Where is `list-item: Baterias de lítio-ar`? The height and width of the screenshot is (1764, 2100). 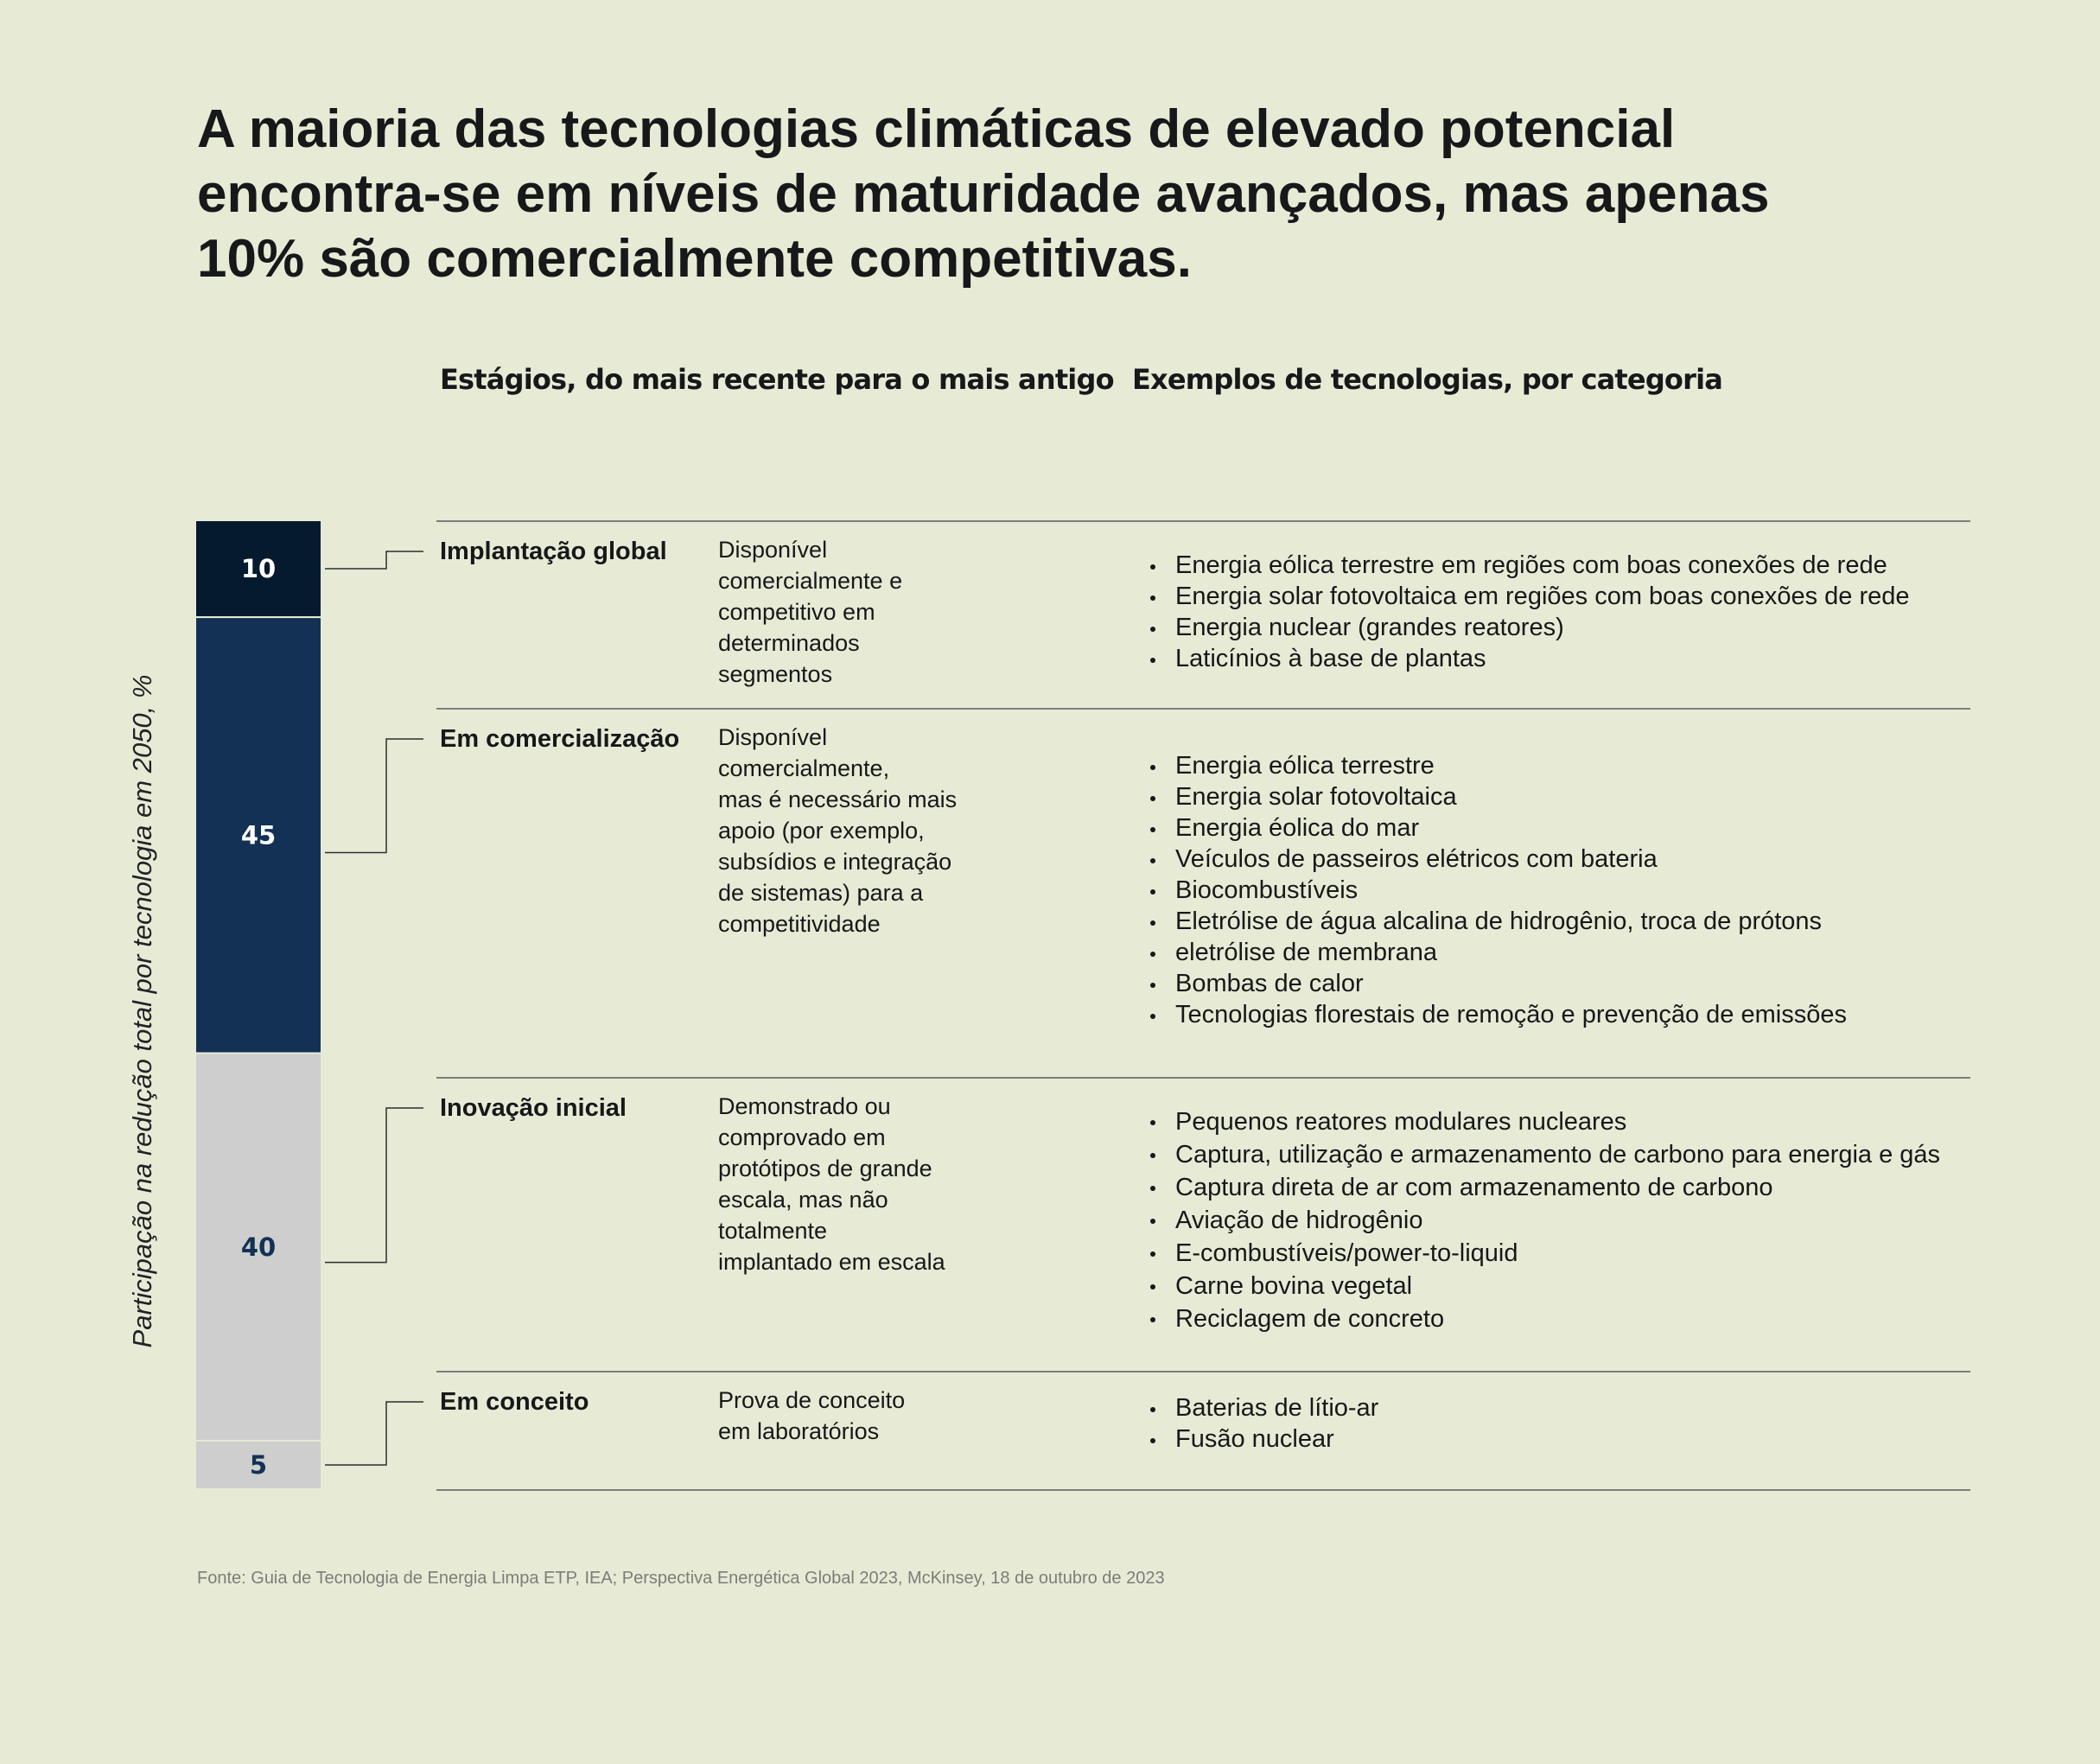
list-item: Baterias de lítio-ar is located at coordinates (1256, 1407).